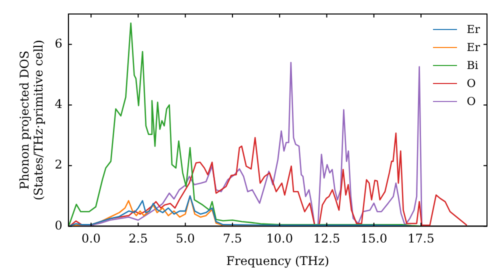  Describe the element at coordinates (185, 239) in the screenshot. I see `x-tick-label: 5.0` at that location.